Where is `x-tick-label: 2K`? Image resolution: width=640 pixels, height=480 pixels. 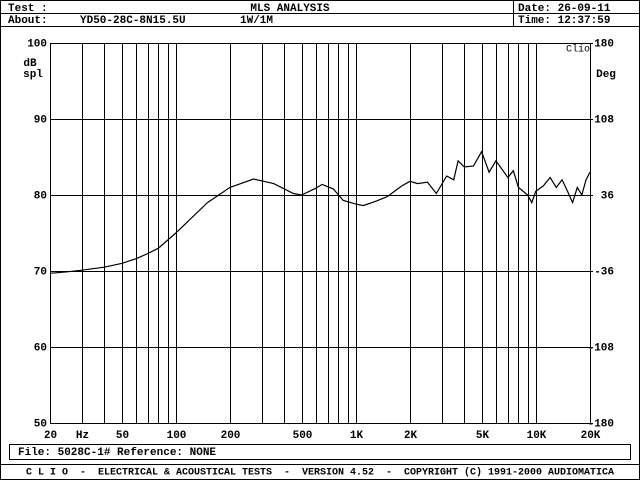 x-tick-label: 2K is located at coordinates (411, 436).